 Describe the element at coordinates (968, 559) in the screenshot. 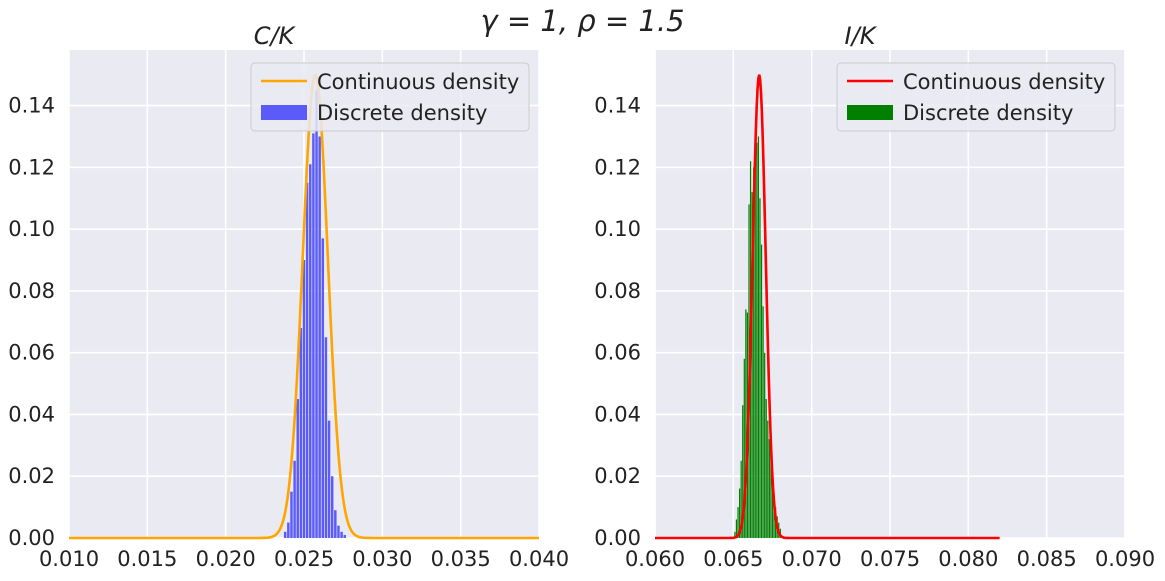

I see `x-tick-label: 0.080` at that location.